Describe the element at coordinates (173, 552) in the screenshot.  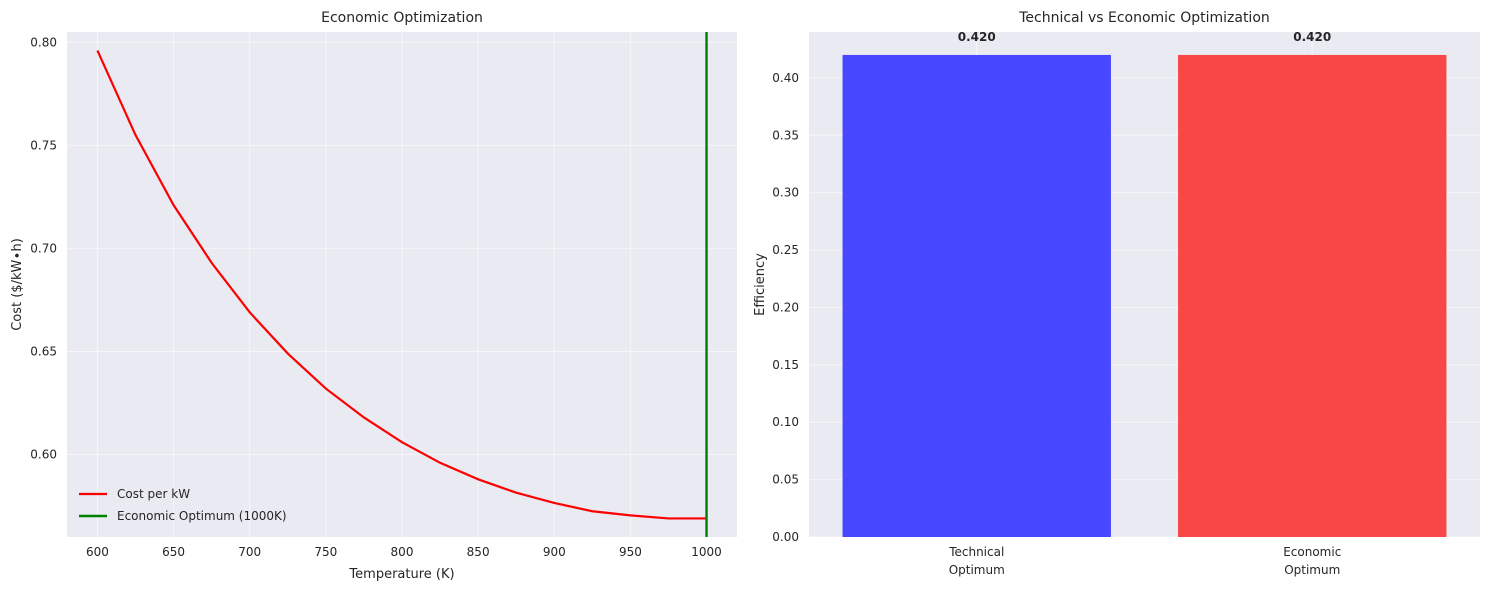
I see `x-tick-label: 650` at that location.